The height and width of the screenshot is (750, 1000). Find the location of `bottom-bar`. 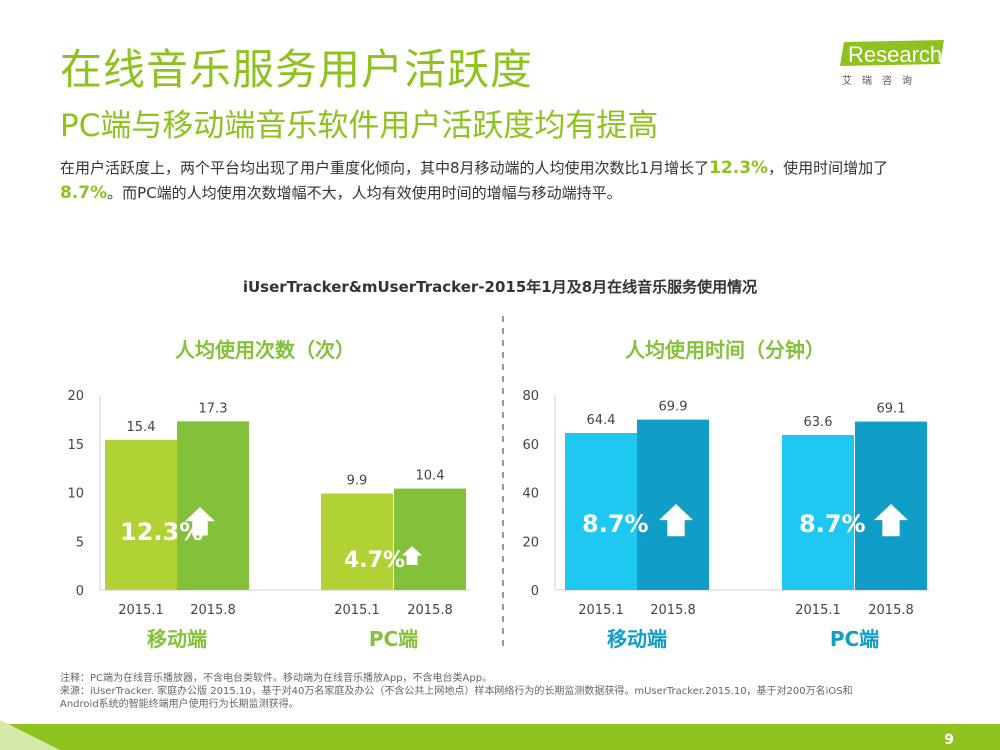

bottom-bar is located at coordinates (500, 737).